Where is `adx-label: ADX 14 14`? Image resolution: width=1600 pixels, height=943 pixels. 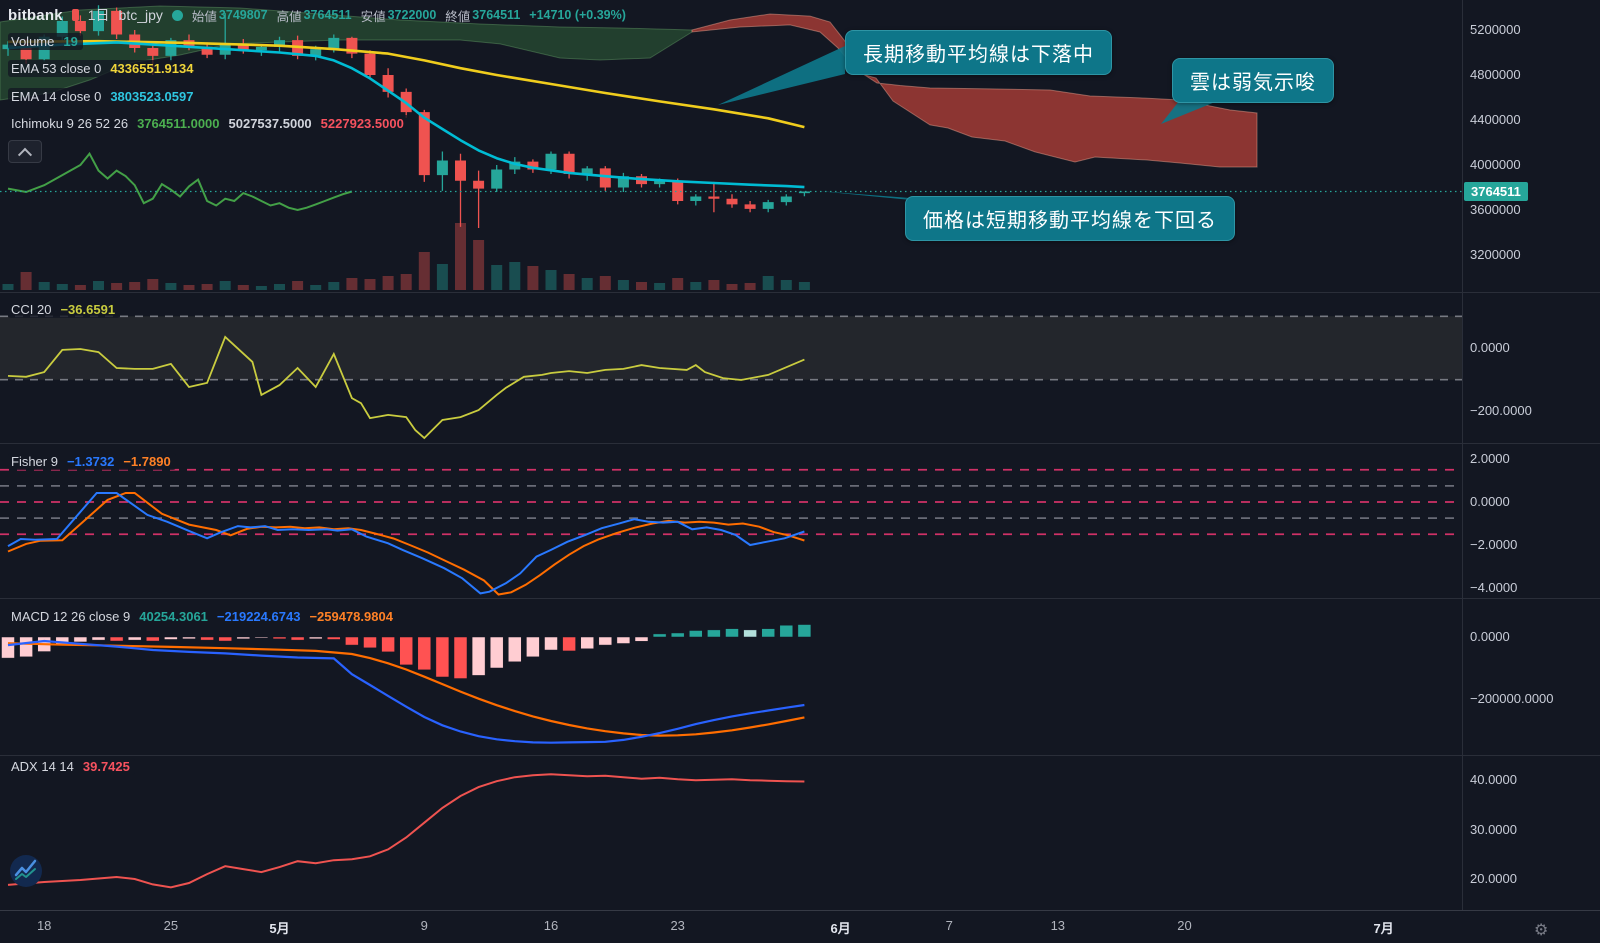 adx-label: ADX 14 14 is located at coordinates (42, 766).